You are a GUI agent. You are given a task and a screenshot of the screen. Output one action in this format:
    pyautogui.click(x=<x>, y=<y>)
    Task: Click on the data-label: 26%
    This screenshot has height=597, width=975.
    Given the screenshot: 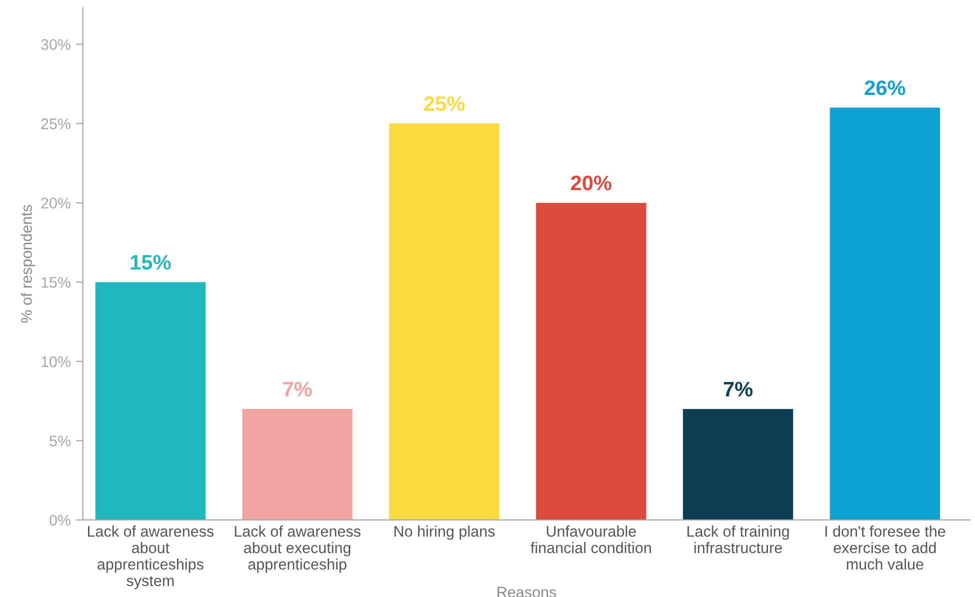 What is the action you would take?
    pyautogui.click(x=885, y=88)
    